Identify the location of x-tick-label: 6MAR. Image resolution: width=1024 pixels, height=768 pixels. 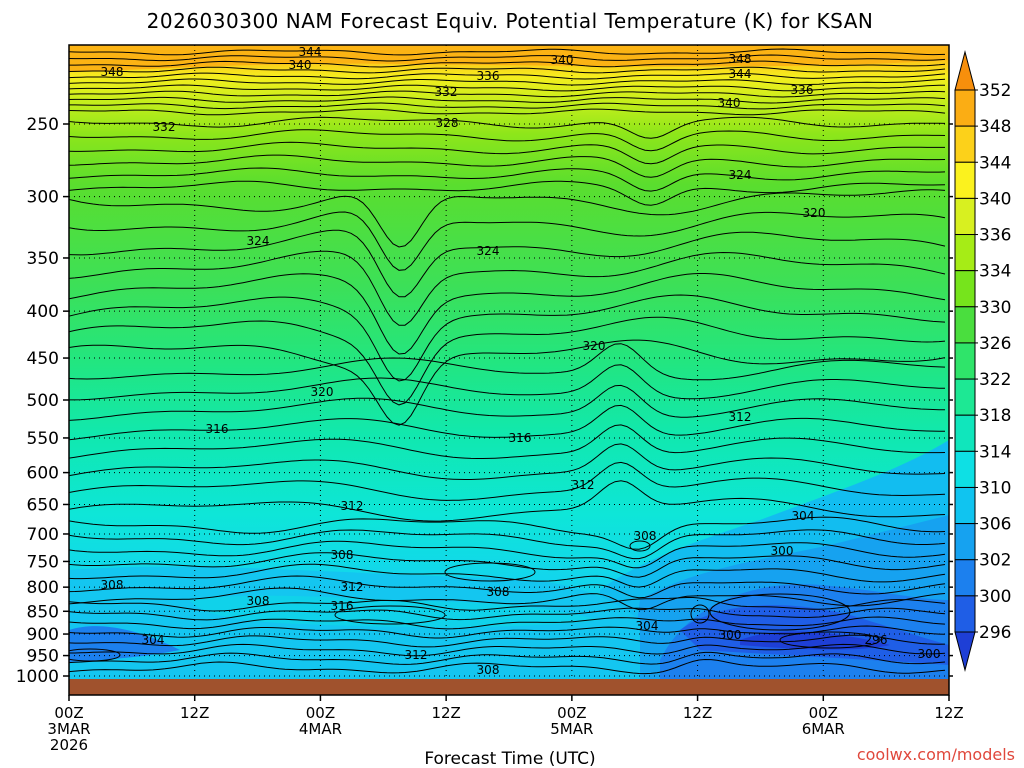
(823, 729).